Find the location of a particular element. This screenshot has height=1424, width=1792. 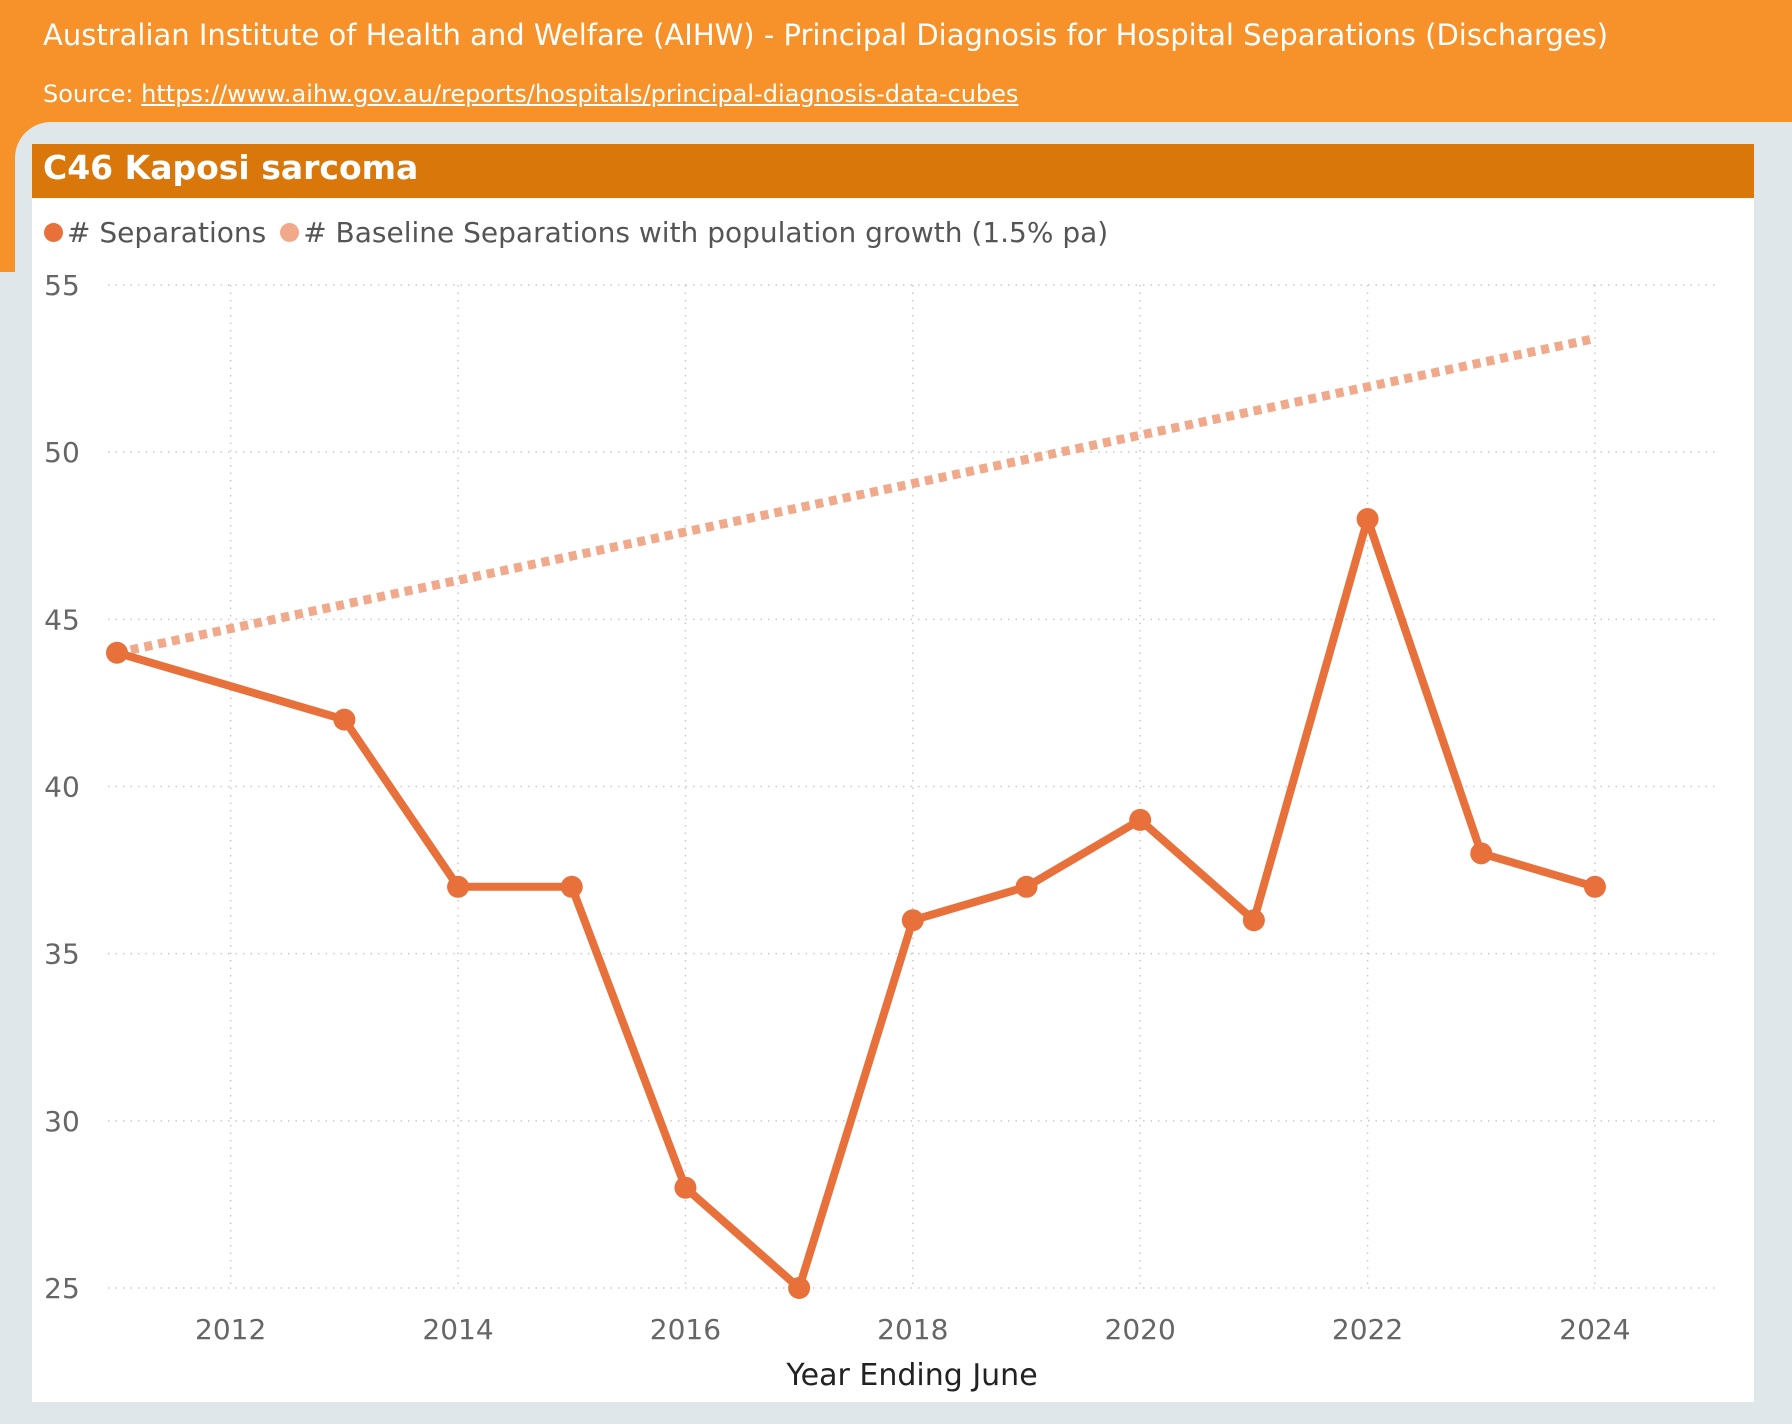

data-point-2020 is located at coordinates (1140, 819).